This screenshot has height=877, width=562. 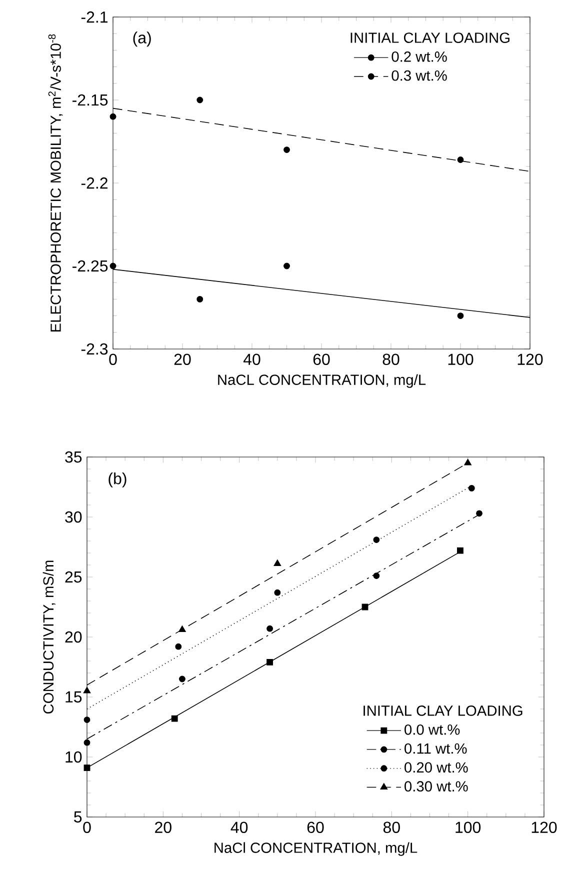 I want to click on y-tick-label: 5, so click(x=78, y=817).